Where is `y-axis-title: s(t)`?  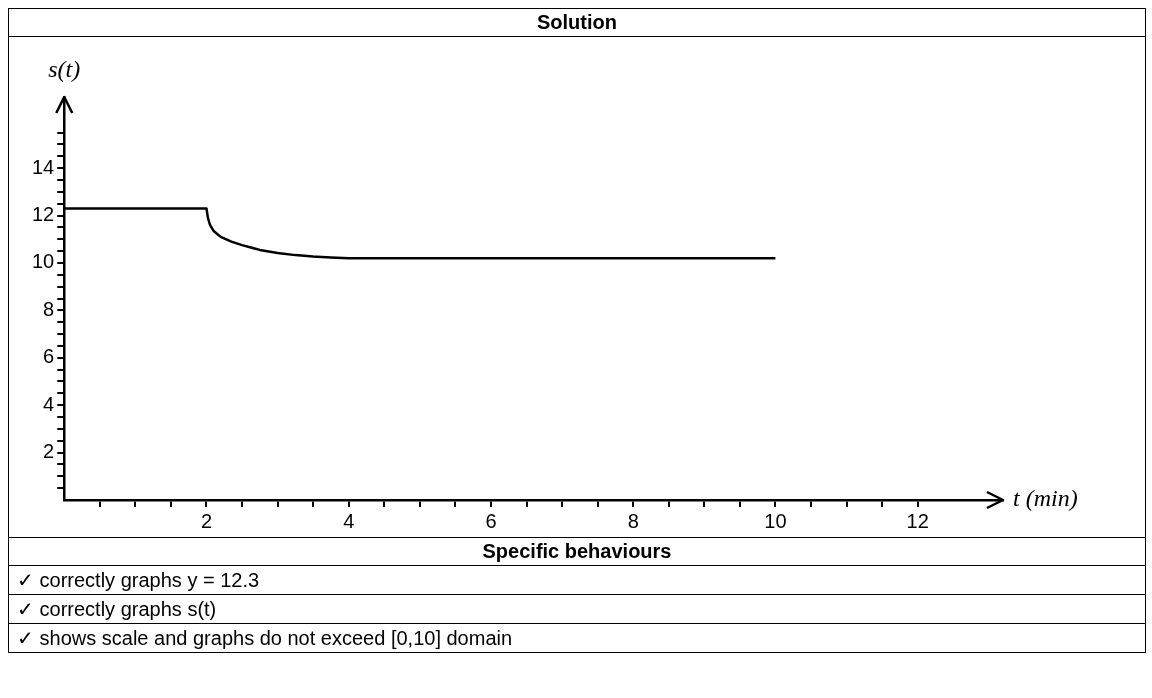 y-axis-title: s(t) is located at coordinates (64, 69).